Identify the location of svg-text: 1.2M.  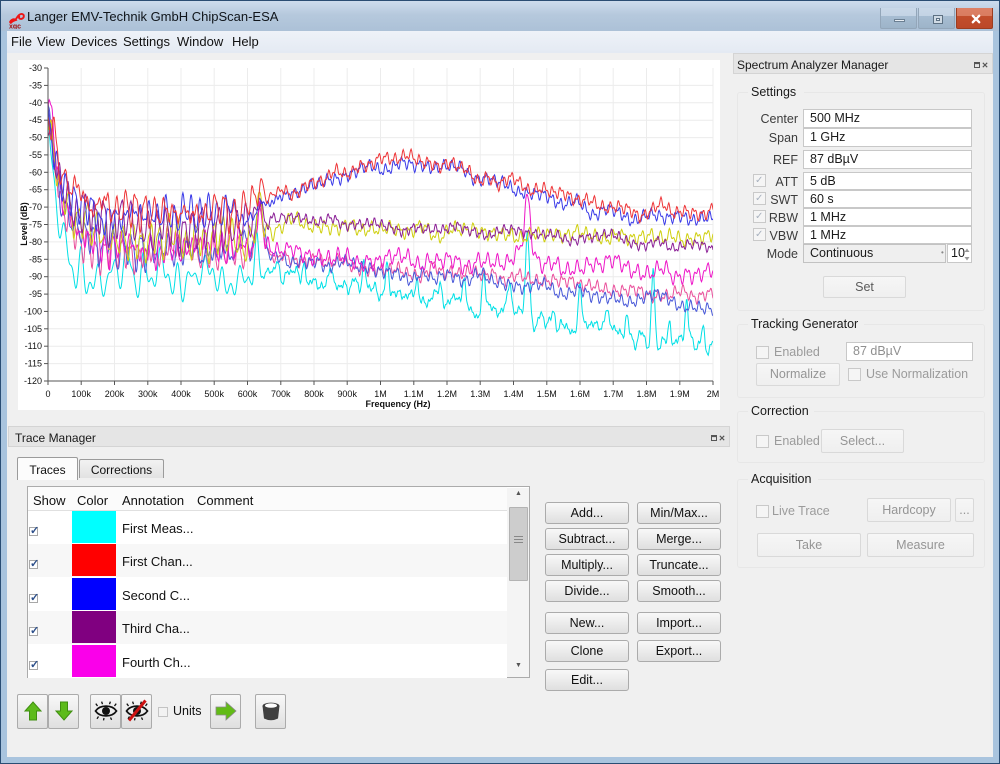
(447, 394).